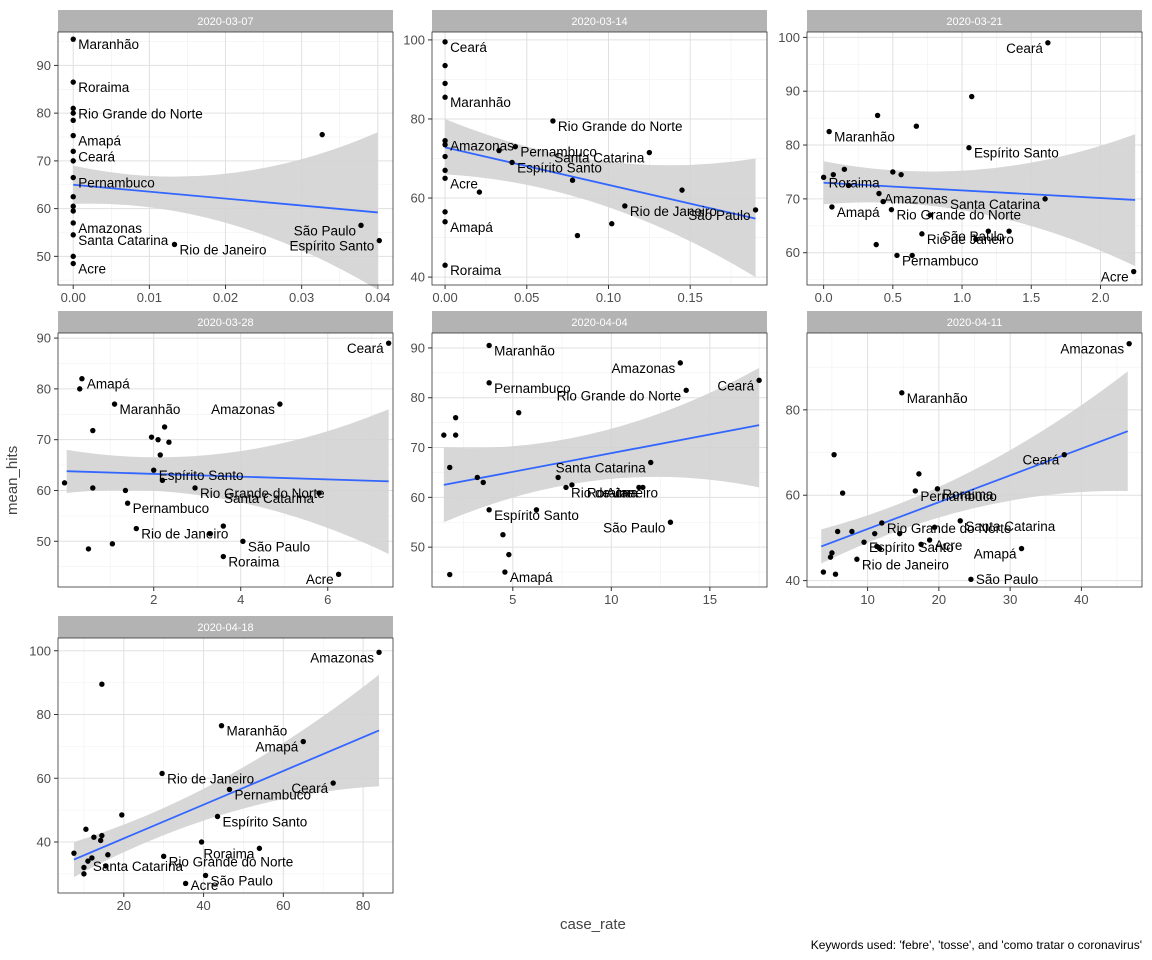 Image resolution: width=1152 pixels, height=960 pixels. I want to click on point-label: Roraima, so click(254, 562).